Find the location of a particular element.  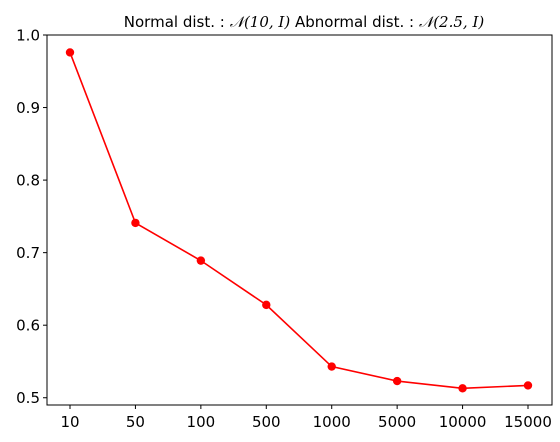

x-tick-label: 10000 is located at coordinates (463, 422).